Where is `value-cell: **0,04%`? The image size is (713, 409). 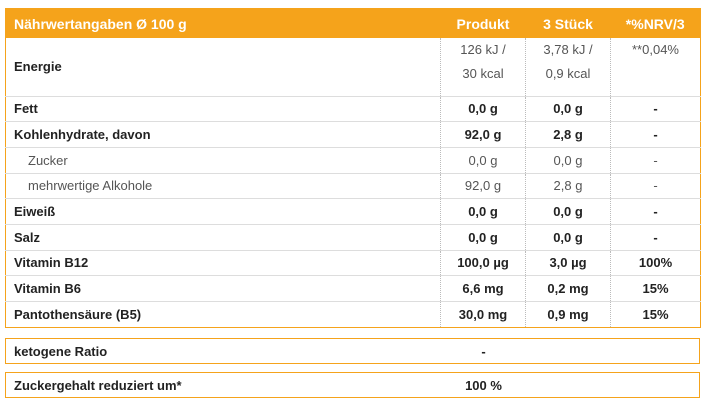
value-cell: **0,04% is located at coordinates (655, 67).